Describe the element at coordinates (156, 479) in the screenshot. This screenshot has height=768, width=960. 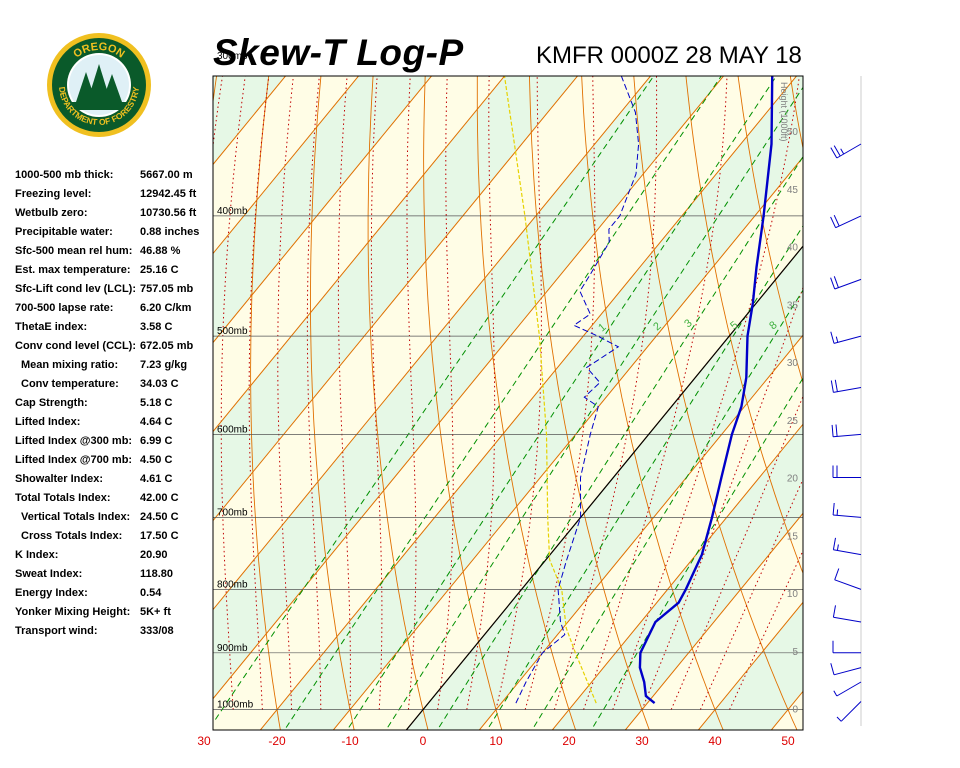
I see `stat-value: 4.61 C` at that location.